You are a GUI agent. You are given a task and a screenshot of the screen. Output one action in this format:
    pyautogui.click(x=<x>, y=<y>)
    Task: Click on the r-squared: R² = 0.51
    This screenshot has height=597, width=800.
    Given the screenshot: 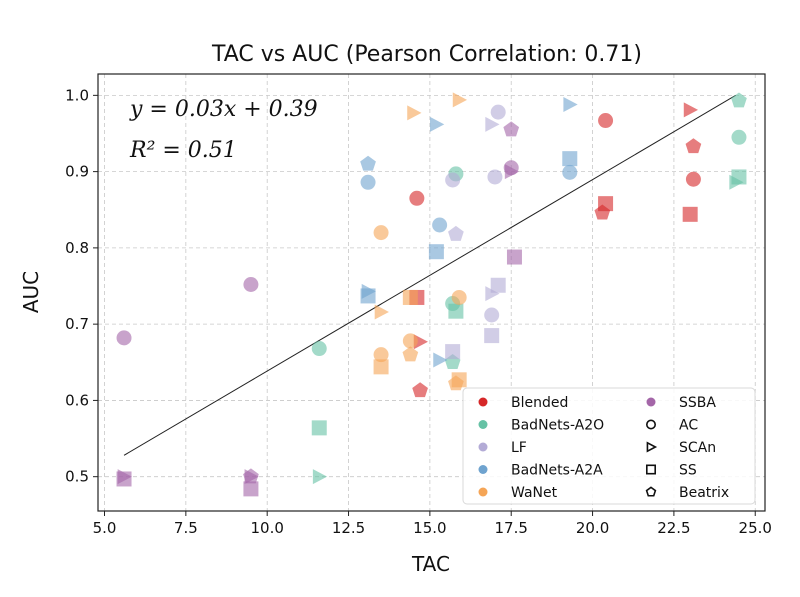 What is the action you would take?
    pyautogui.click(x=183, y=150)
    